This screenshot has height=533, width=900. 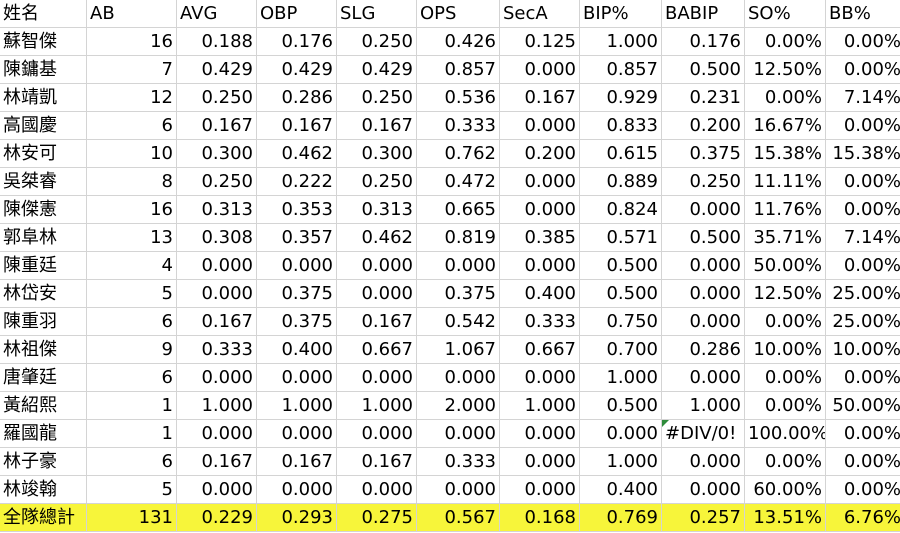 I want to click on data-cell: 100.00%, so click(x=785, y=434).